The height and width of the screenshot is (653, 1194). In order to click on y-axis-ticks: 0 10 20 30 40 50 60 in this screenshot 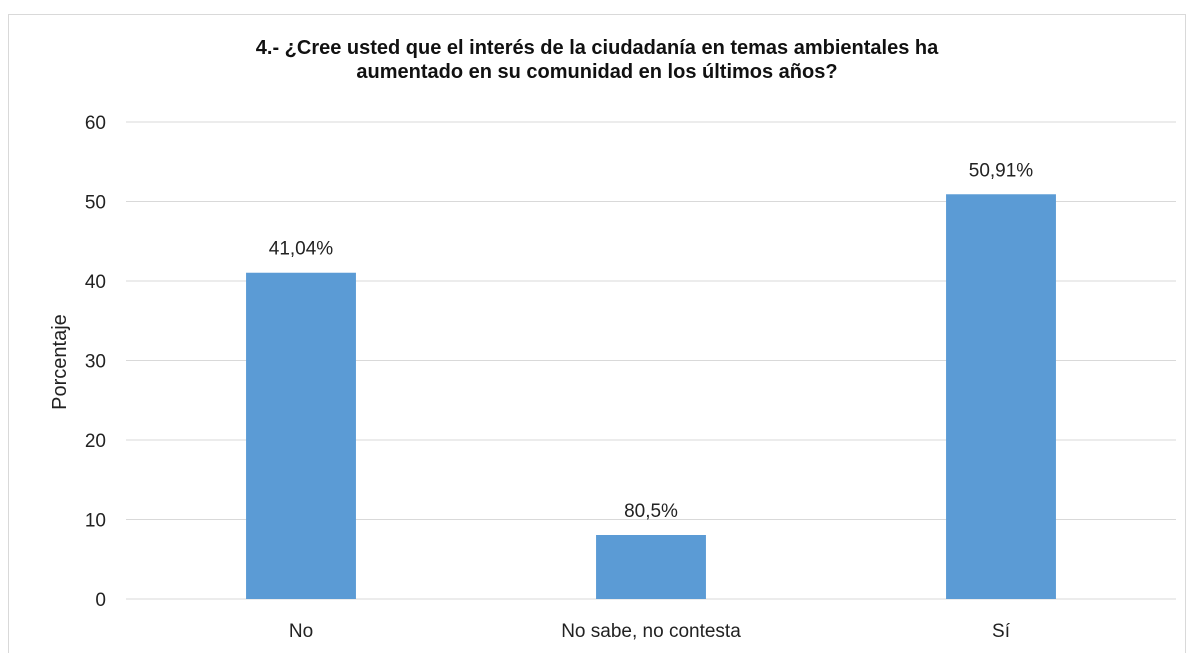, I will do `click(95, 362)`.